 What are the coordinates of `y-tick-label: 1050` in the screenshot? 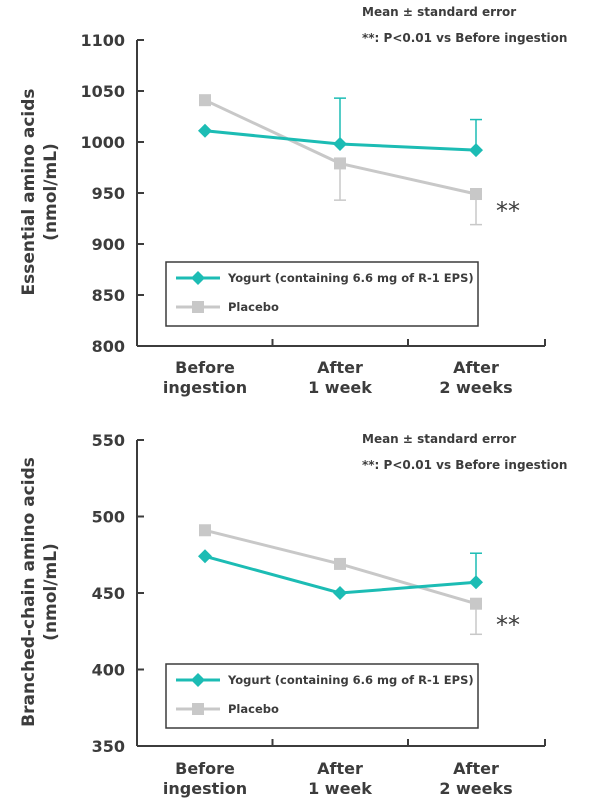 It's located at (102, 91).